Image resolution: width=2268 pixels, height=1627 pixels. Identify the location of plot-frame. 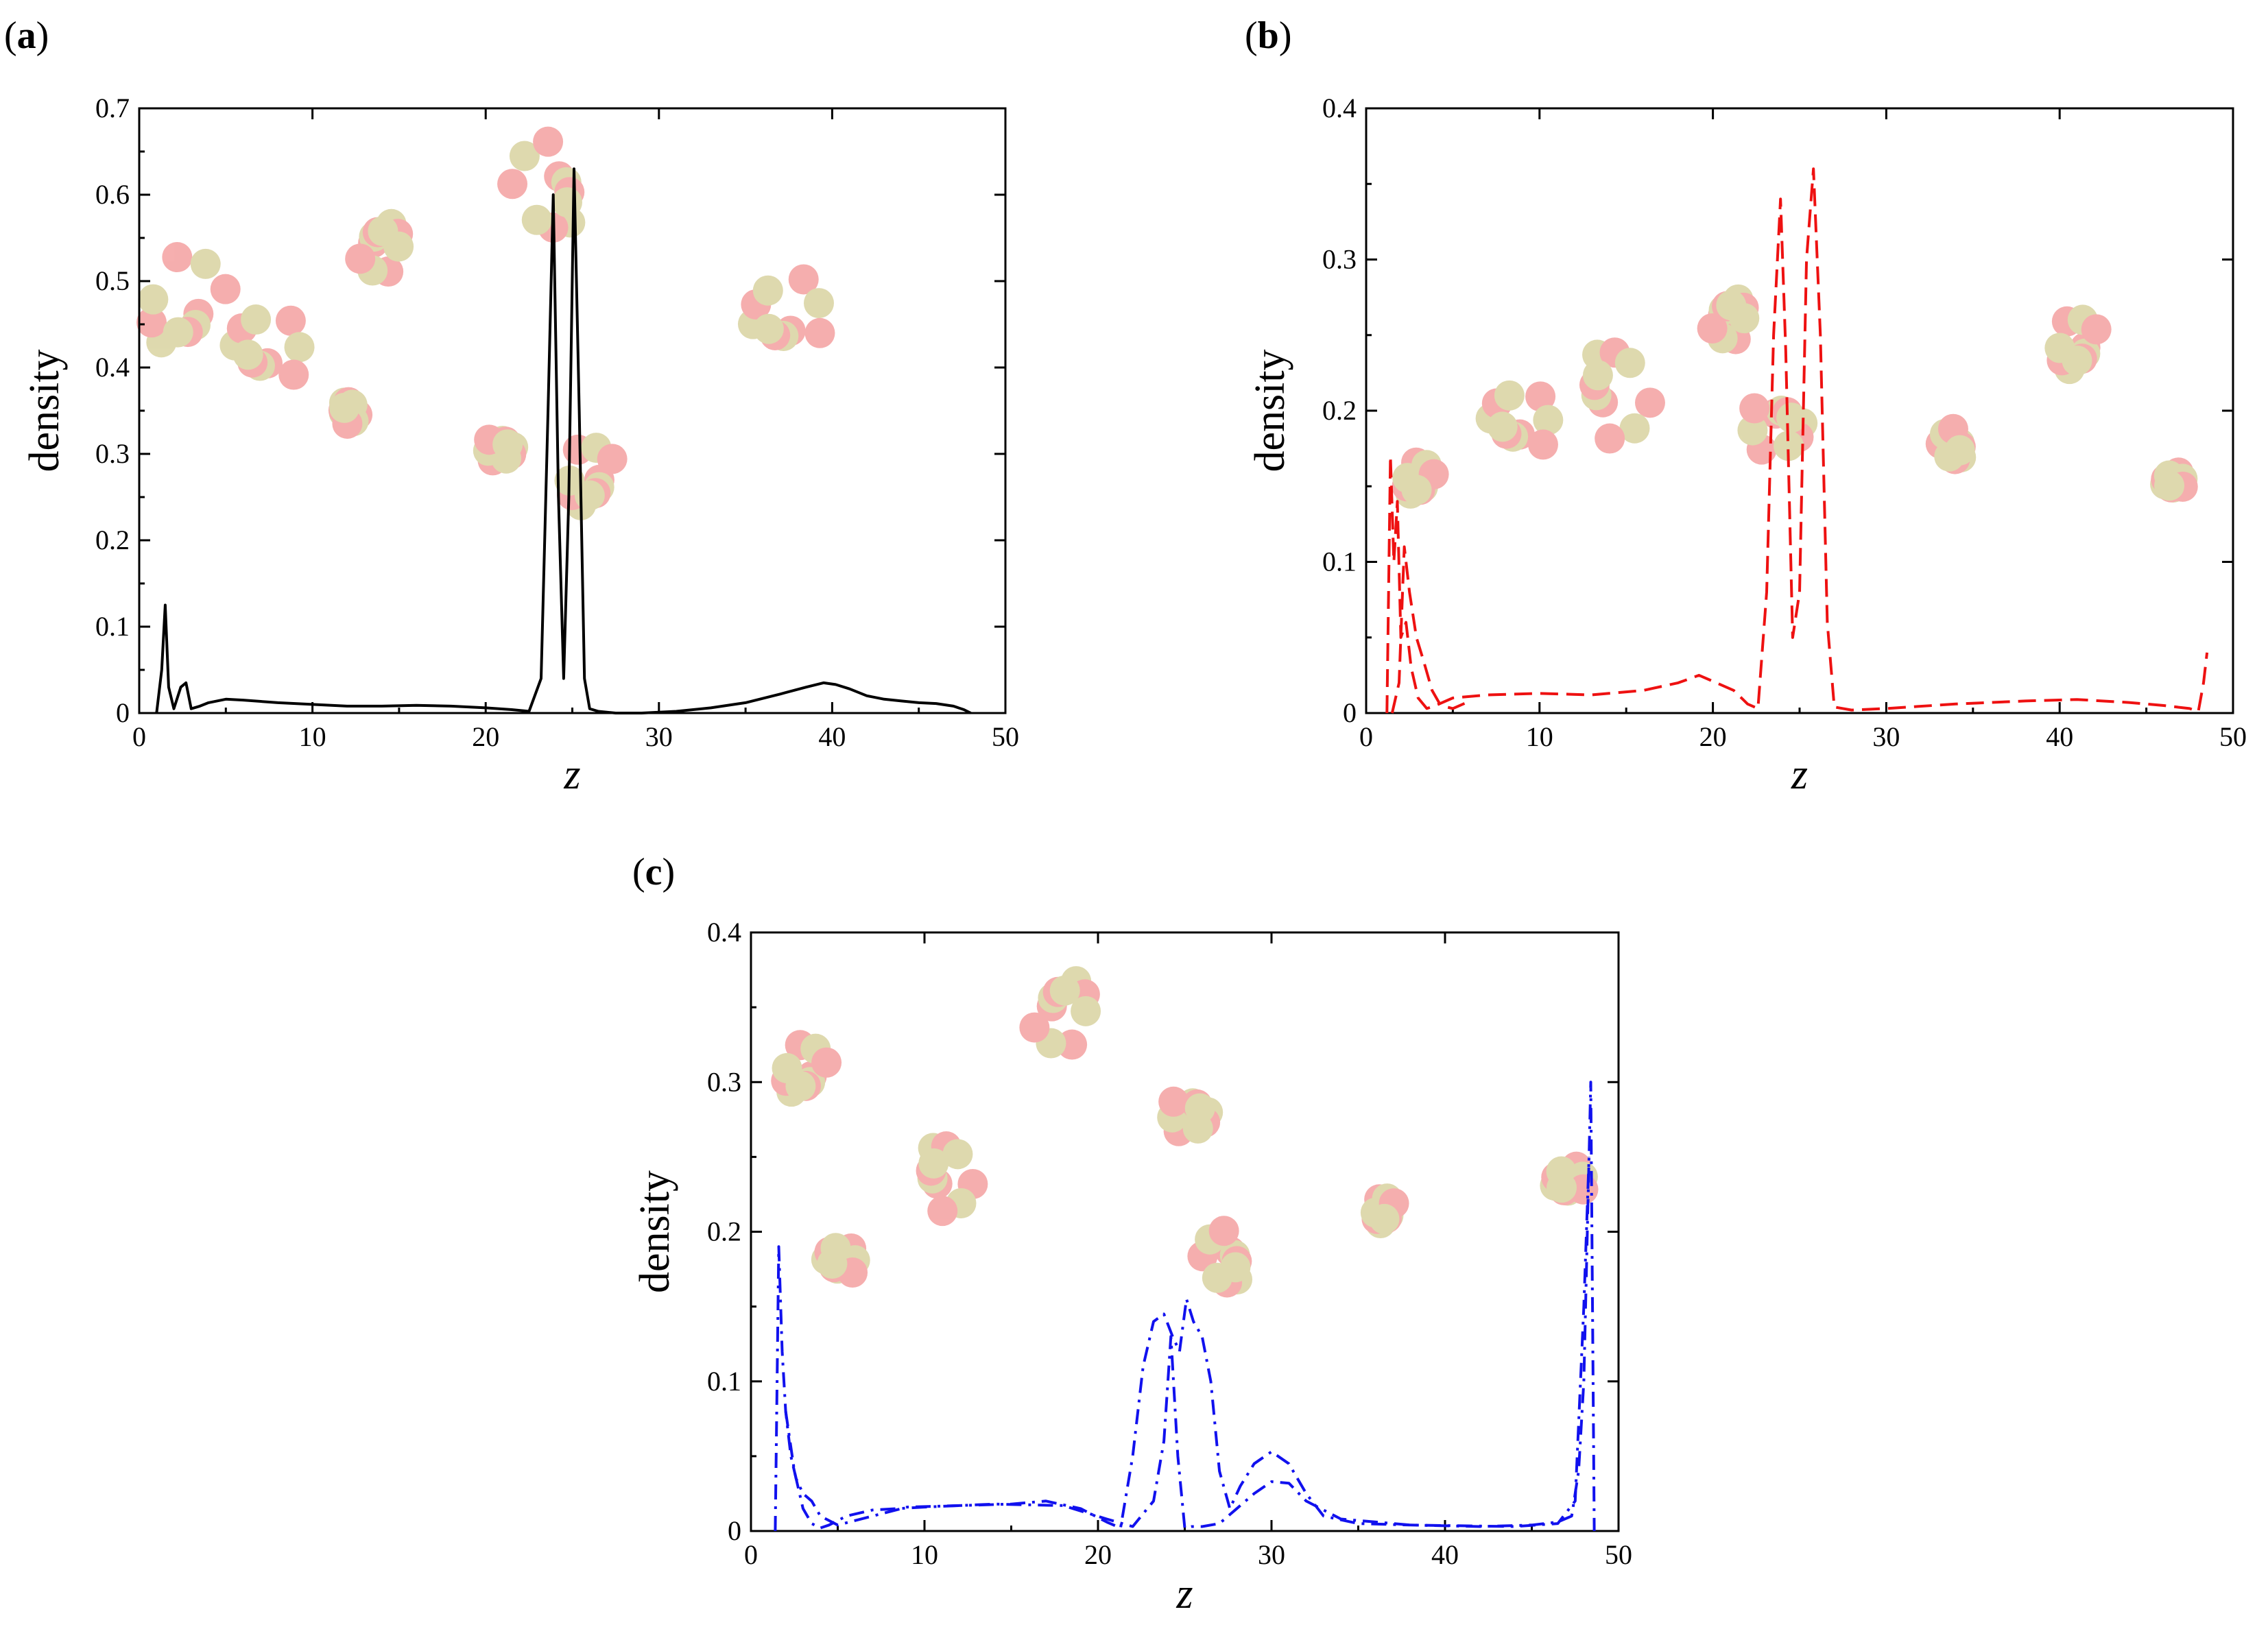
(1185, 1231).